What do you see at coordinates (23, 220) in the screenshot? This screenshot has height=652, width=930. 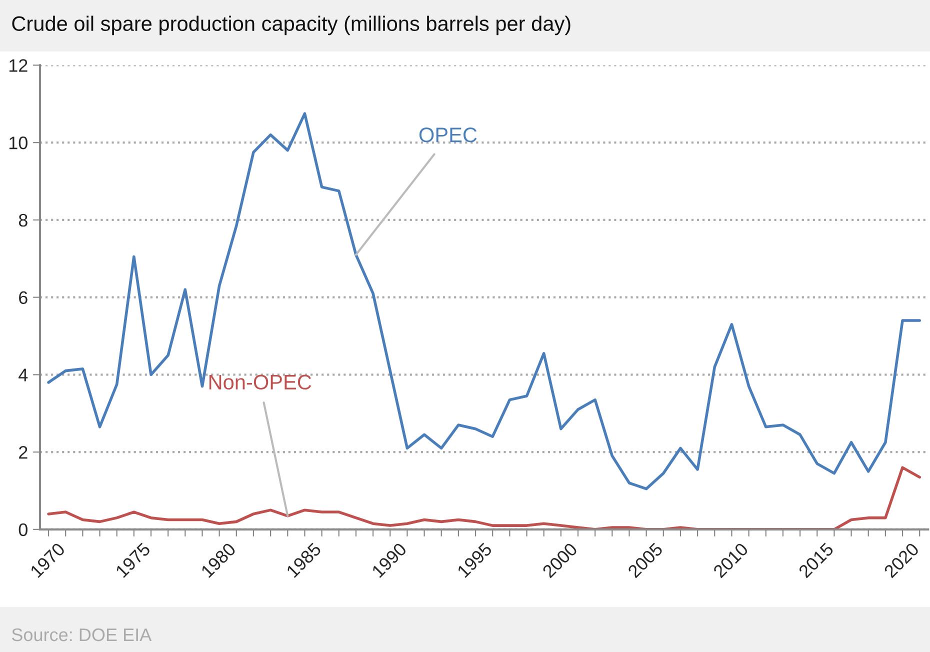 I see `y-tick-label: 8` at bounding box center [23, 220].